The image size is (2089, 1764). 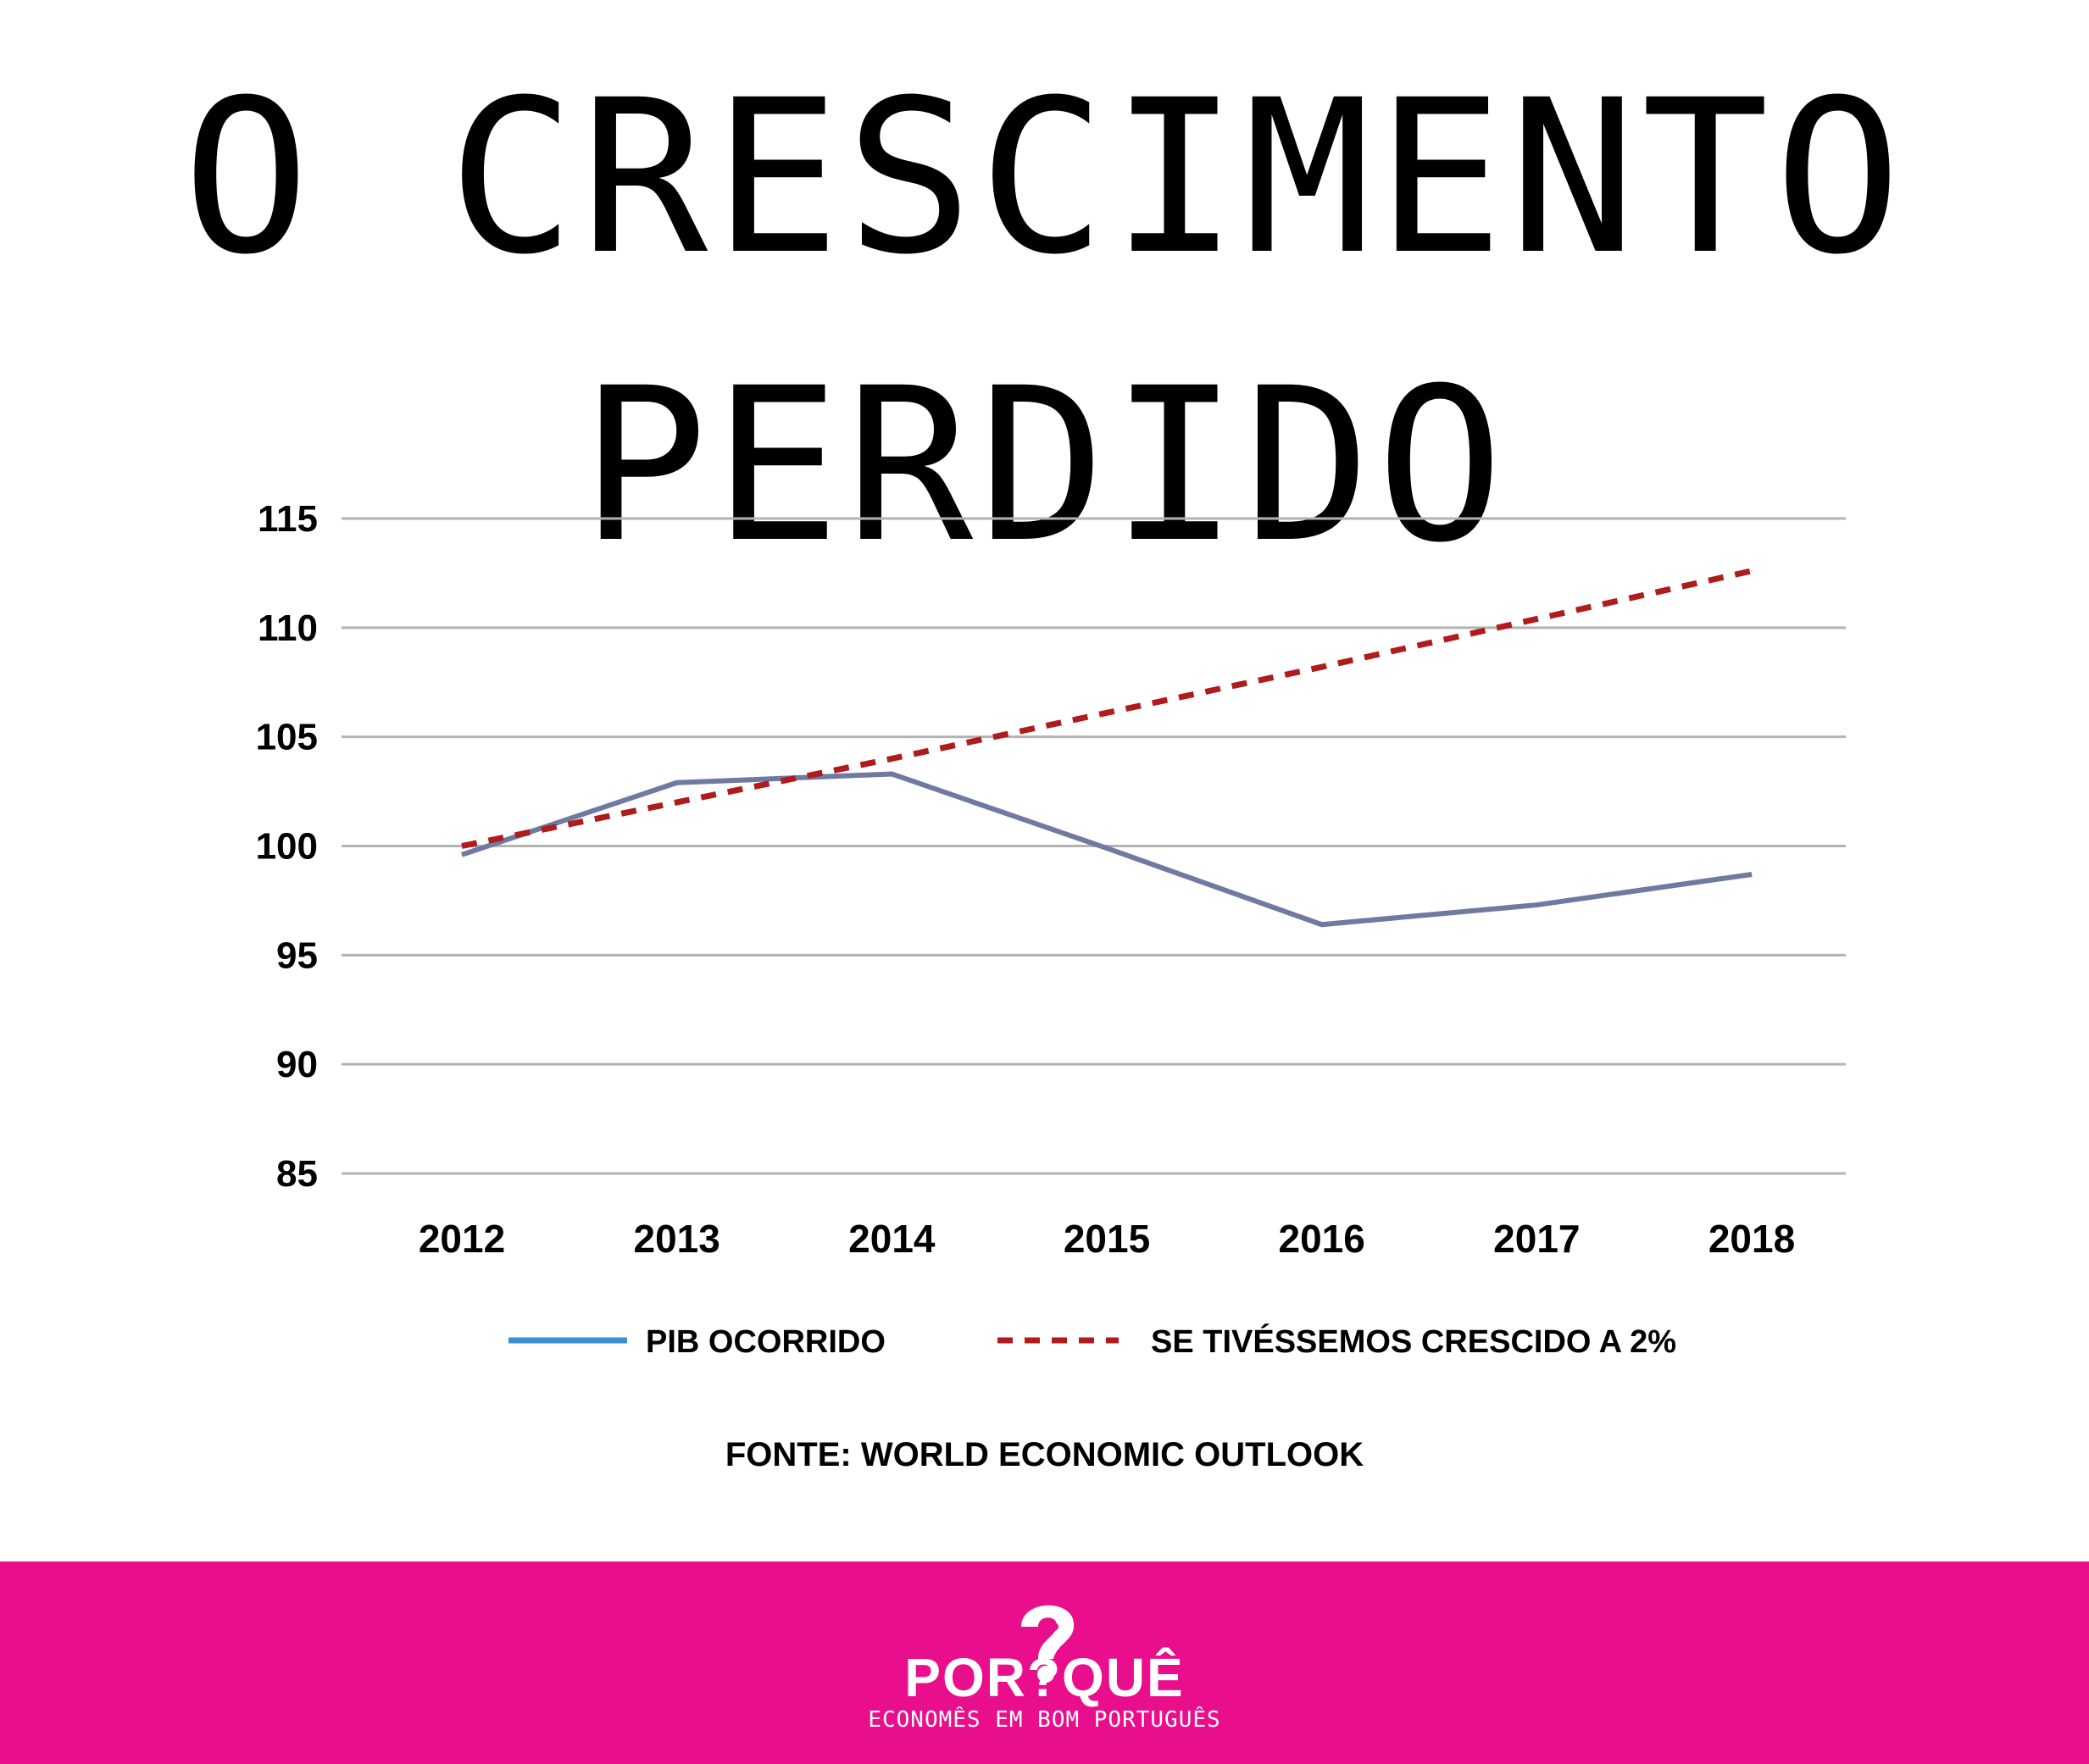 What do you see at coordinates (1751, 1239) in the screenshot?
I see `x-tick-label: 2018` at bounding box center [1751, 1239].